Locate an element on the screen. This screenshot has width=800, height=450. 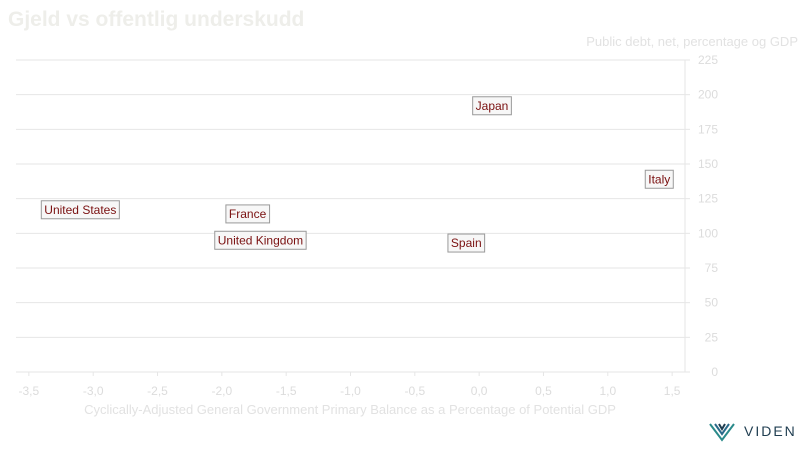
viden-logo-icon is located at coordinates (722, 432).